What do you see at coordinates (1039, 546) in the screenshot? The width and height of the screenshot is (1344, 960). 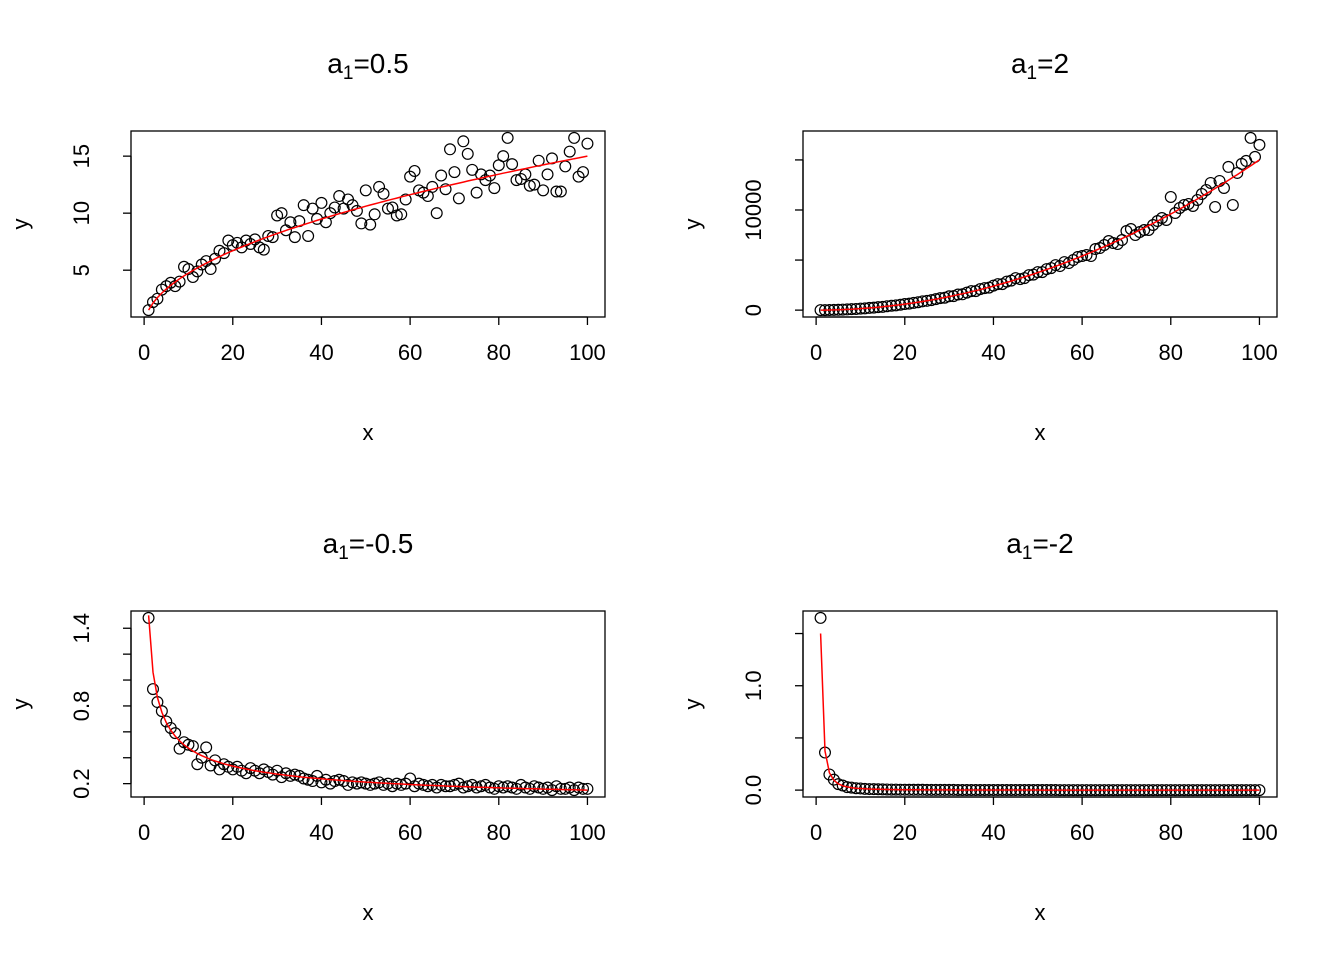 I see `panel-title: a1=-2` at bounding box center [1039, 546].